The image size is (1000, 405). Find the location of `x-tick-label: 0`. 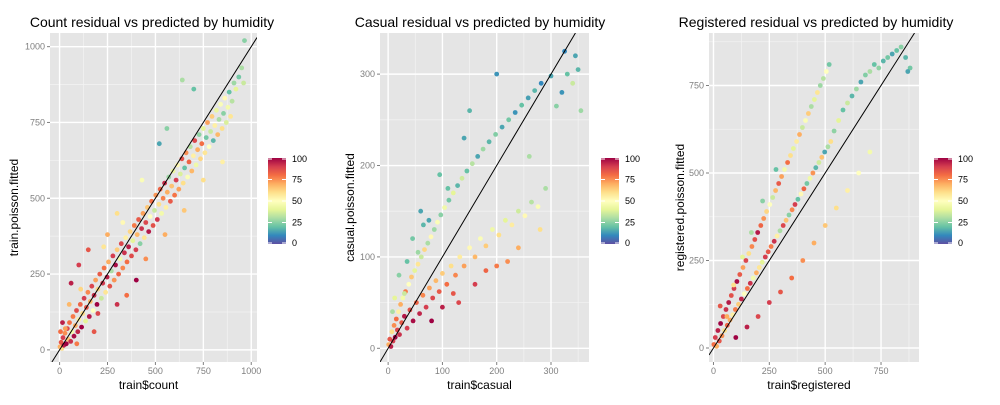

x-tick-label: 0 is located at coordinates (713, 371).